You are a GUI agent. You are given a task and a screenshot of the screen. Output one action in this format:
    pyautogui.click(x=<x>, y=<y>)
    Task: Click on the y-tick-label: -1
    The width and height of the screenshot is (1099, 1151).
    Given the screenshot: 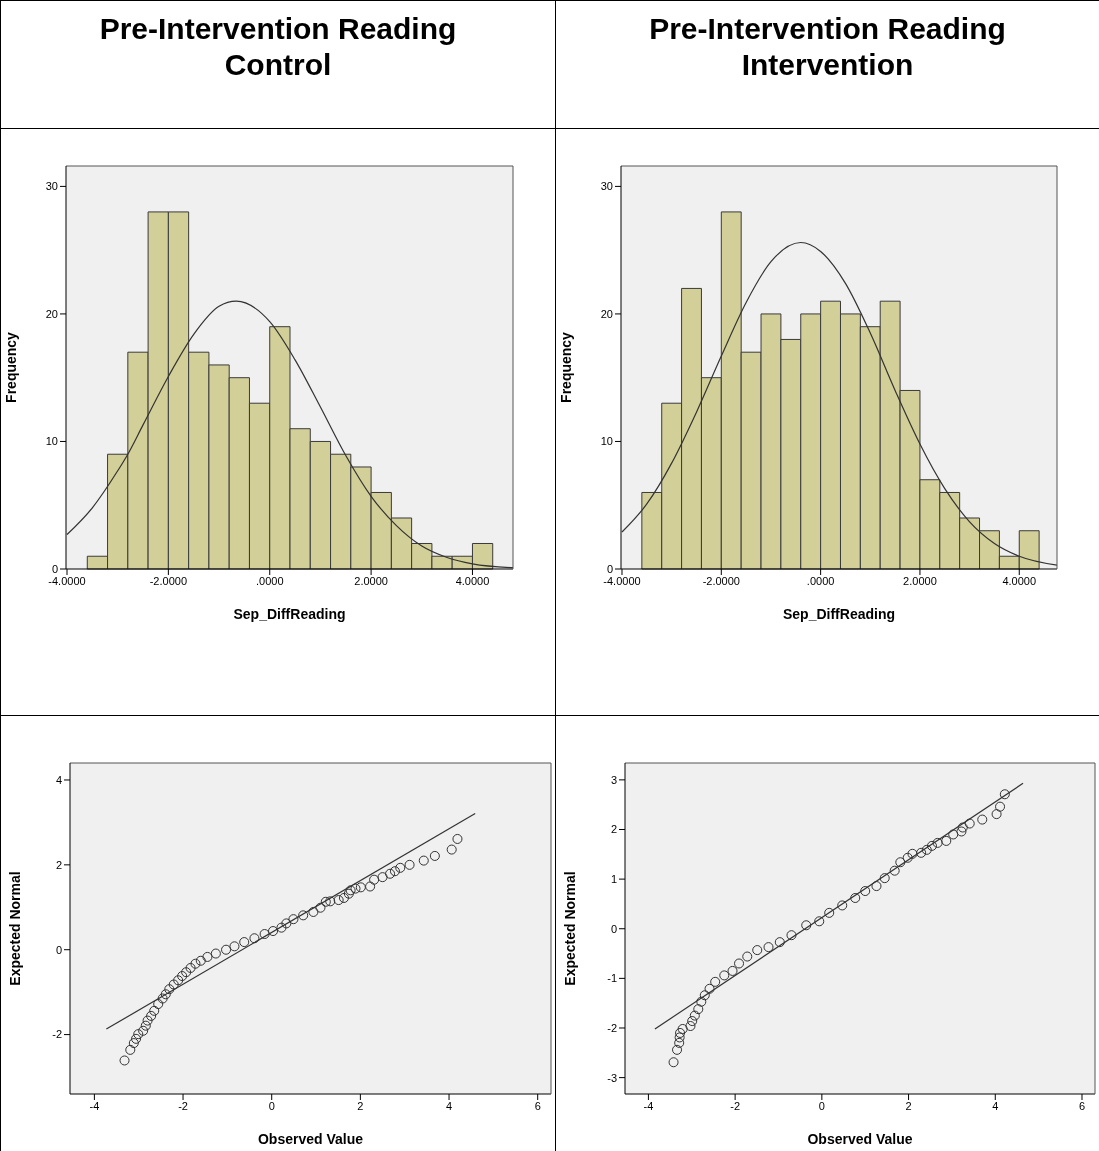 What is the action you would take?
    pyautogui.click(x=612, y=978)
    